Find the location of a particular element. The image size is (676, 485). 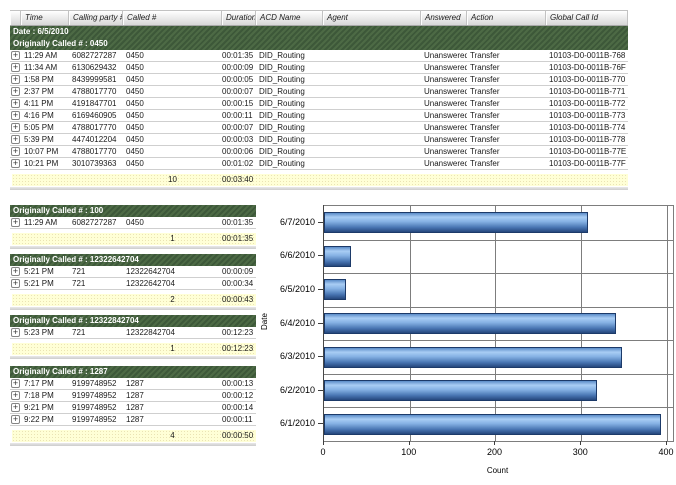

date-group-header: Date : 6/5/2010 is located at coordinates (319, 32).